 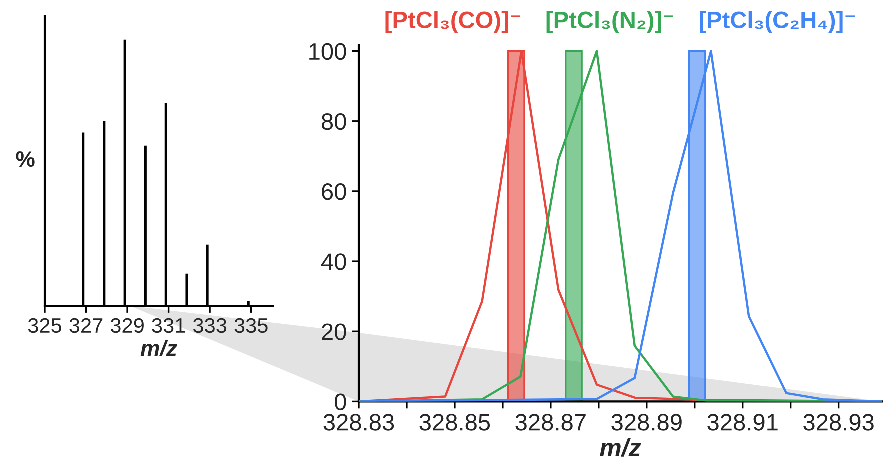 What do you see at coordinates (778, 22) in the screenshot?
I see `series-label: [PtCl₃(C₂H₄)]⁻` at bounding box center [778, 22].